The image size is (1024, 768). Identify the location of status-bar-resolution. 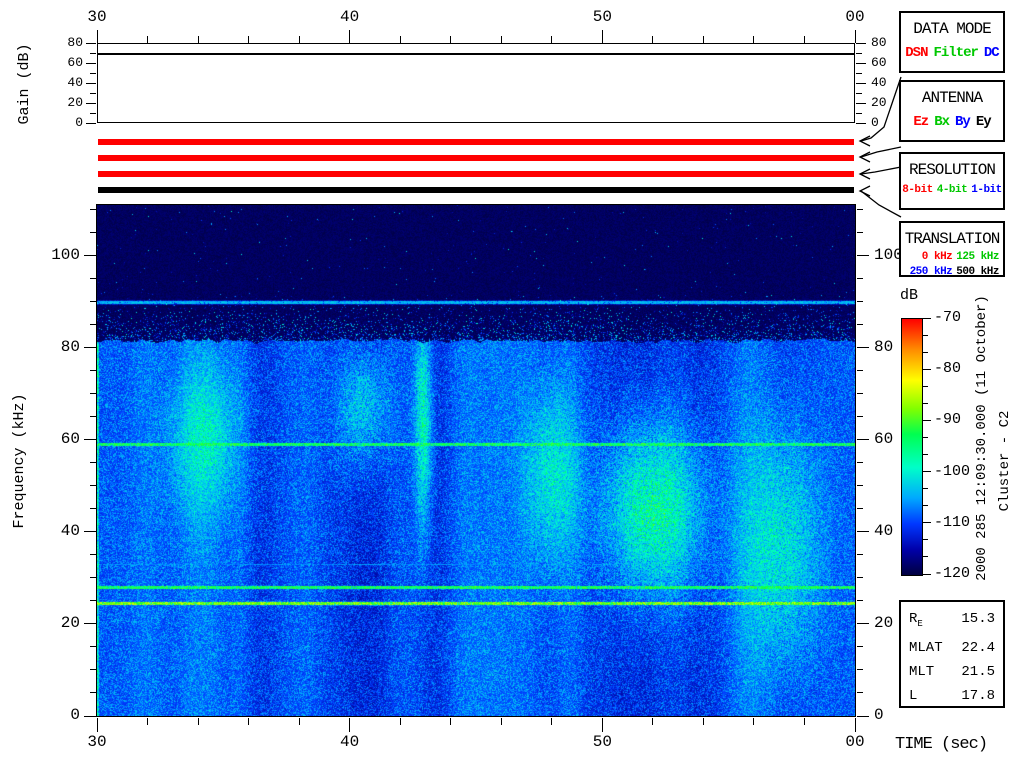
(476, 174).